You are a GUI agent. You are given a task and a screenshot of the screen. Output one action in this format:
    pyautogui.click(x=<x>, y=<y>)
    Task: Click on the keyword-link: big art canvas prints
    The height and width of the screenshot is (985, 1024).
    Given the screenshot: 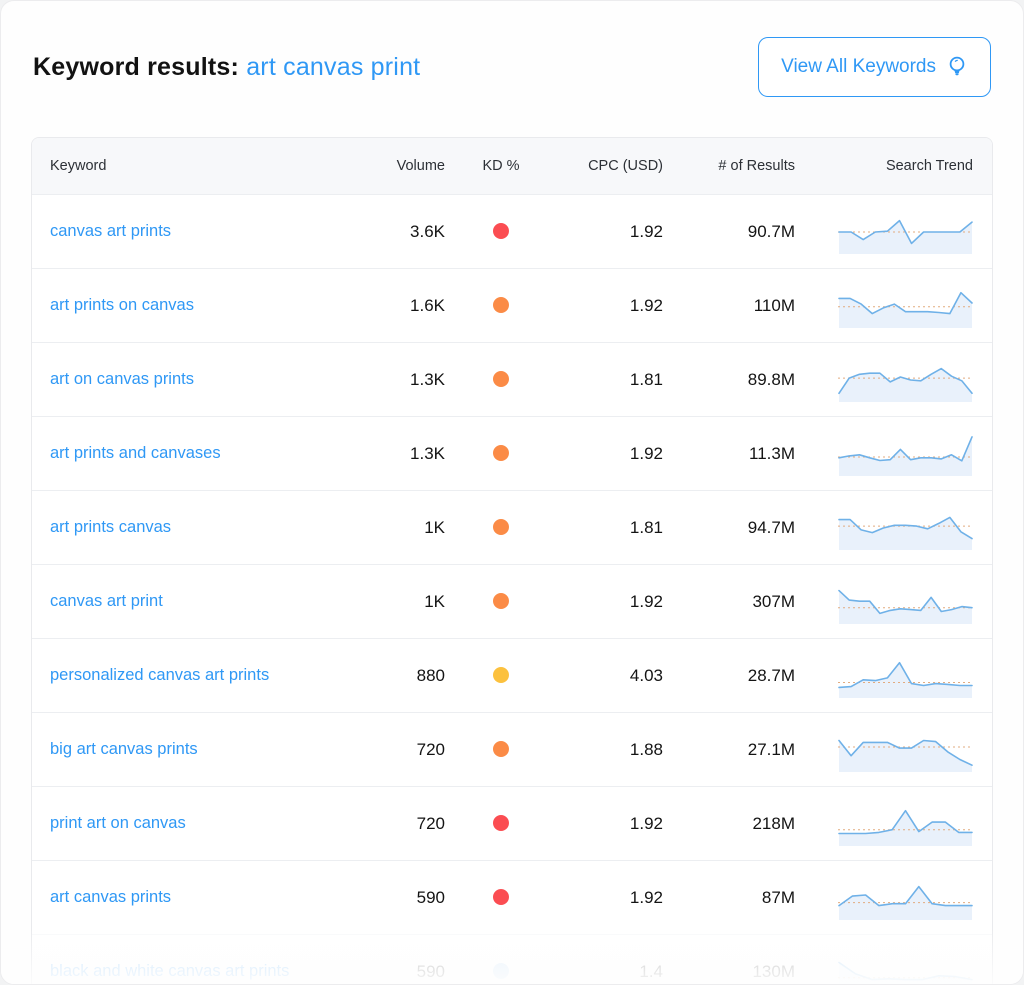 What is the action you would take?
    pyautogui.click(x=124, y=749)
    